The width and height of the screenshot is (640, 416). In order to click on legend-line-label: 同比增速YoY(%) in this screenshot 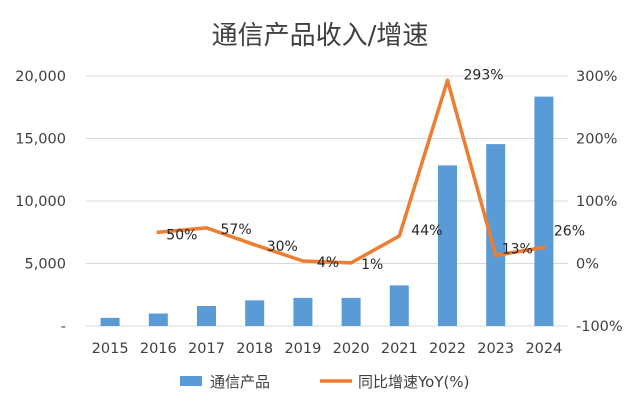, I will do `click(413, 382)`.